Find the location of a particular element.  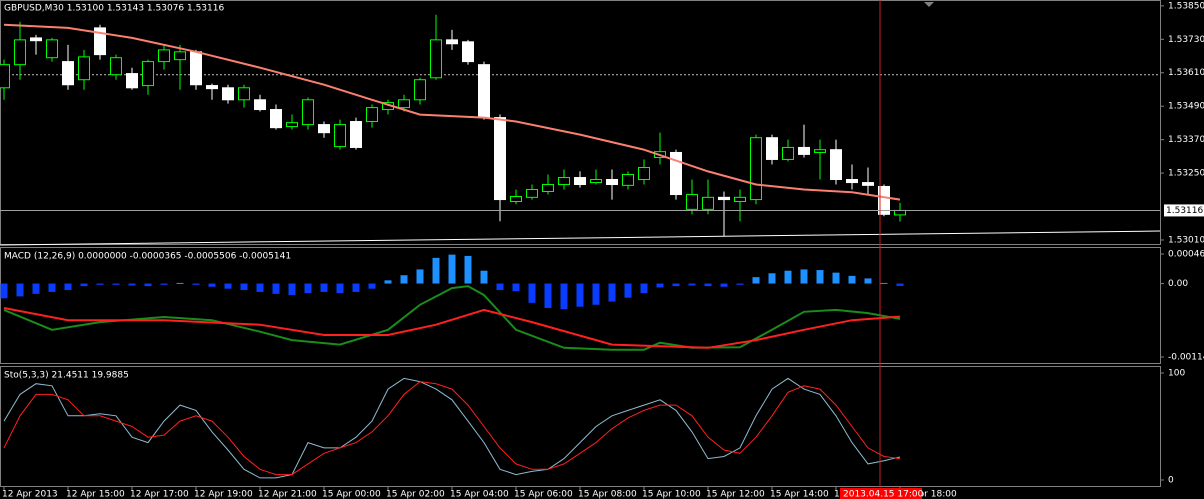

x-tick-label: 12 Apr 2013 is located at coordinates (30, 494).